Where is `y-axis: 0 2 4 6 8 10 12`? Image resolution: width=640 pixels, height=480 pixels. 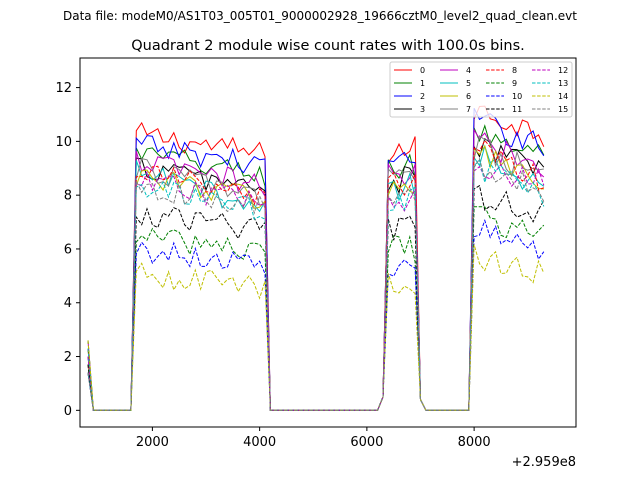 y-axis: 0 2 4 6 8 10 12 is located at coordinates (67, 250).